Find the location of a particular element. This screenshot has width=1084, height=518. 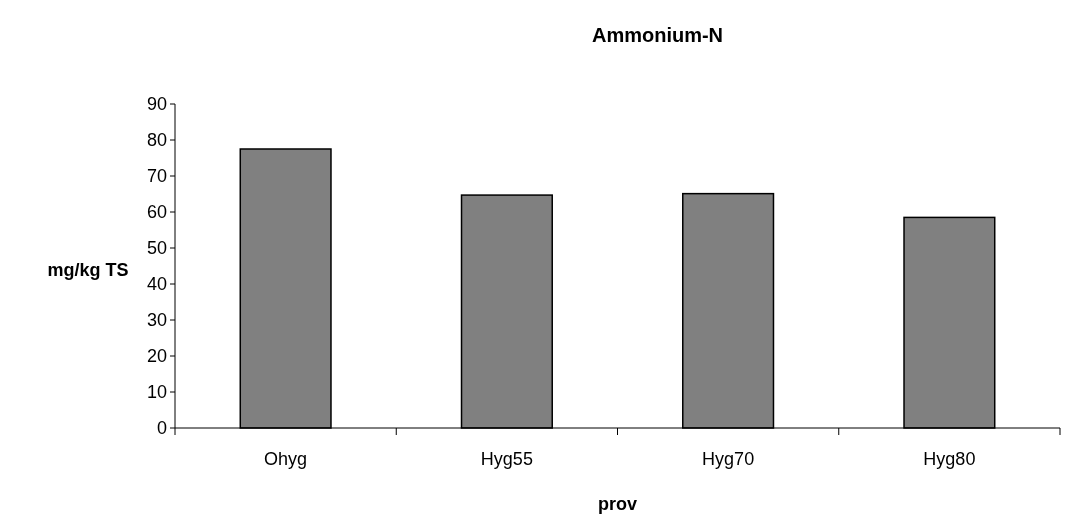

y-tick-label: 20 is located at coordinates (156, 356).